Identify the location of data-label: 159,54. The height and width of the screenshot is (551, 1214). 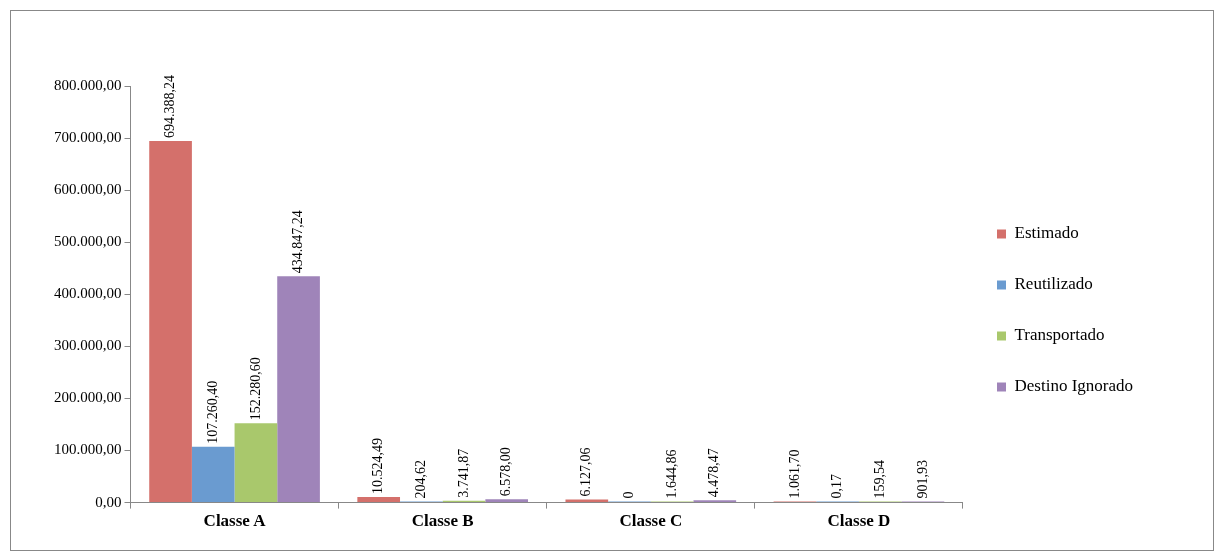
(879, 479).